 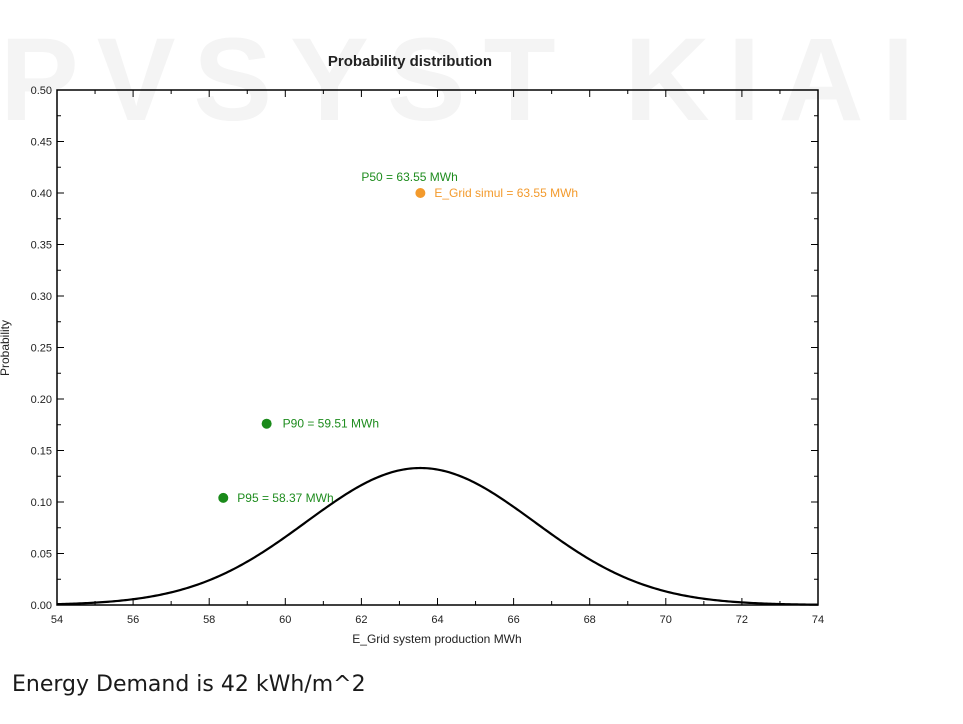 What do you see at coordinates (57, 620) in the screenshot?
I see `x-tick-label: 54` at bounding box center [57, 620].